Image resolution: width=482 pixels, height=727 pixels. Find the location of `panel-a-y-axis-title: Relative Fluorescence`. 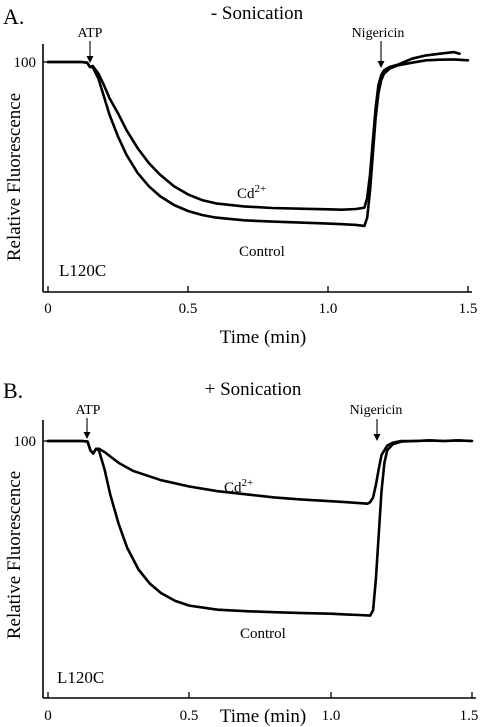

panel-a-y-axis-title: Relative Fluorescence is located at coordinates (14, 177).